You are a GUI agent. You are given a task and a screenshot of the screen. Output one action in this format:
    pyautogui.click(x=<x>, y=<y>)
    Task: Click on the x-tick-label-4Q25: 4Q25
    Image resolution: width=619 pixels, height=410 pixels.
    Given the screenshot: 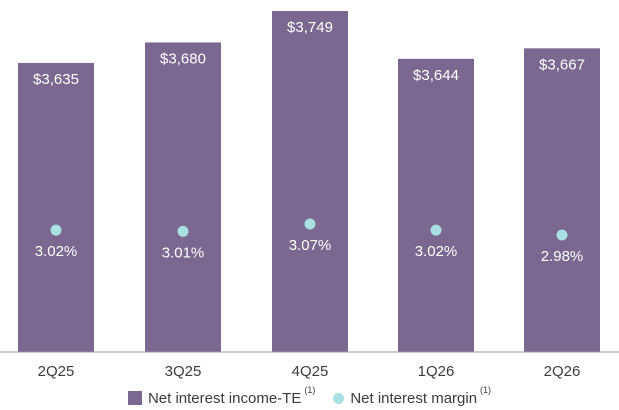 What is the action you would take?
    pyautogui.click(x=310, y=371)
    